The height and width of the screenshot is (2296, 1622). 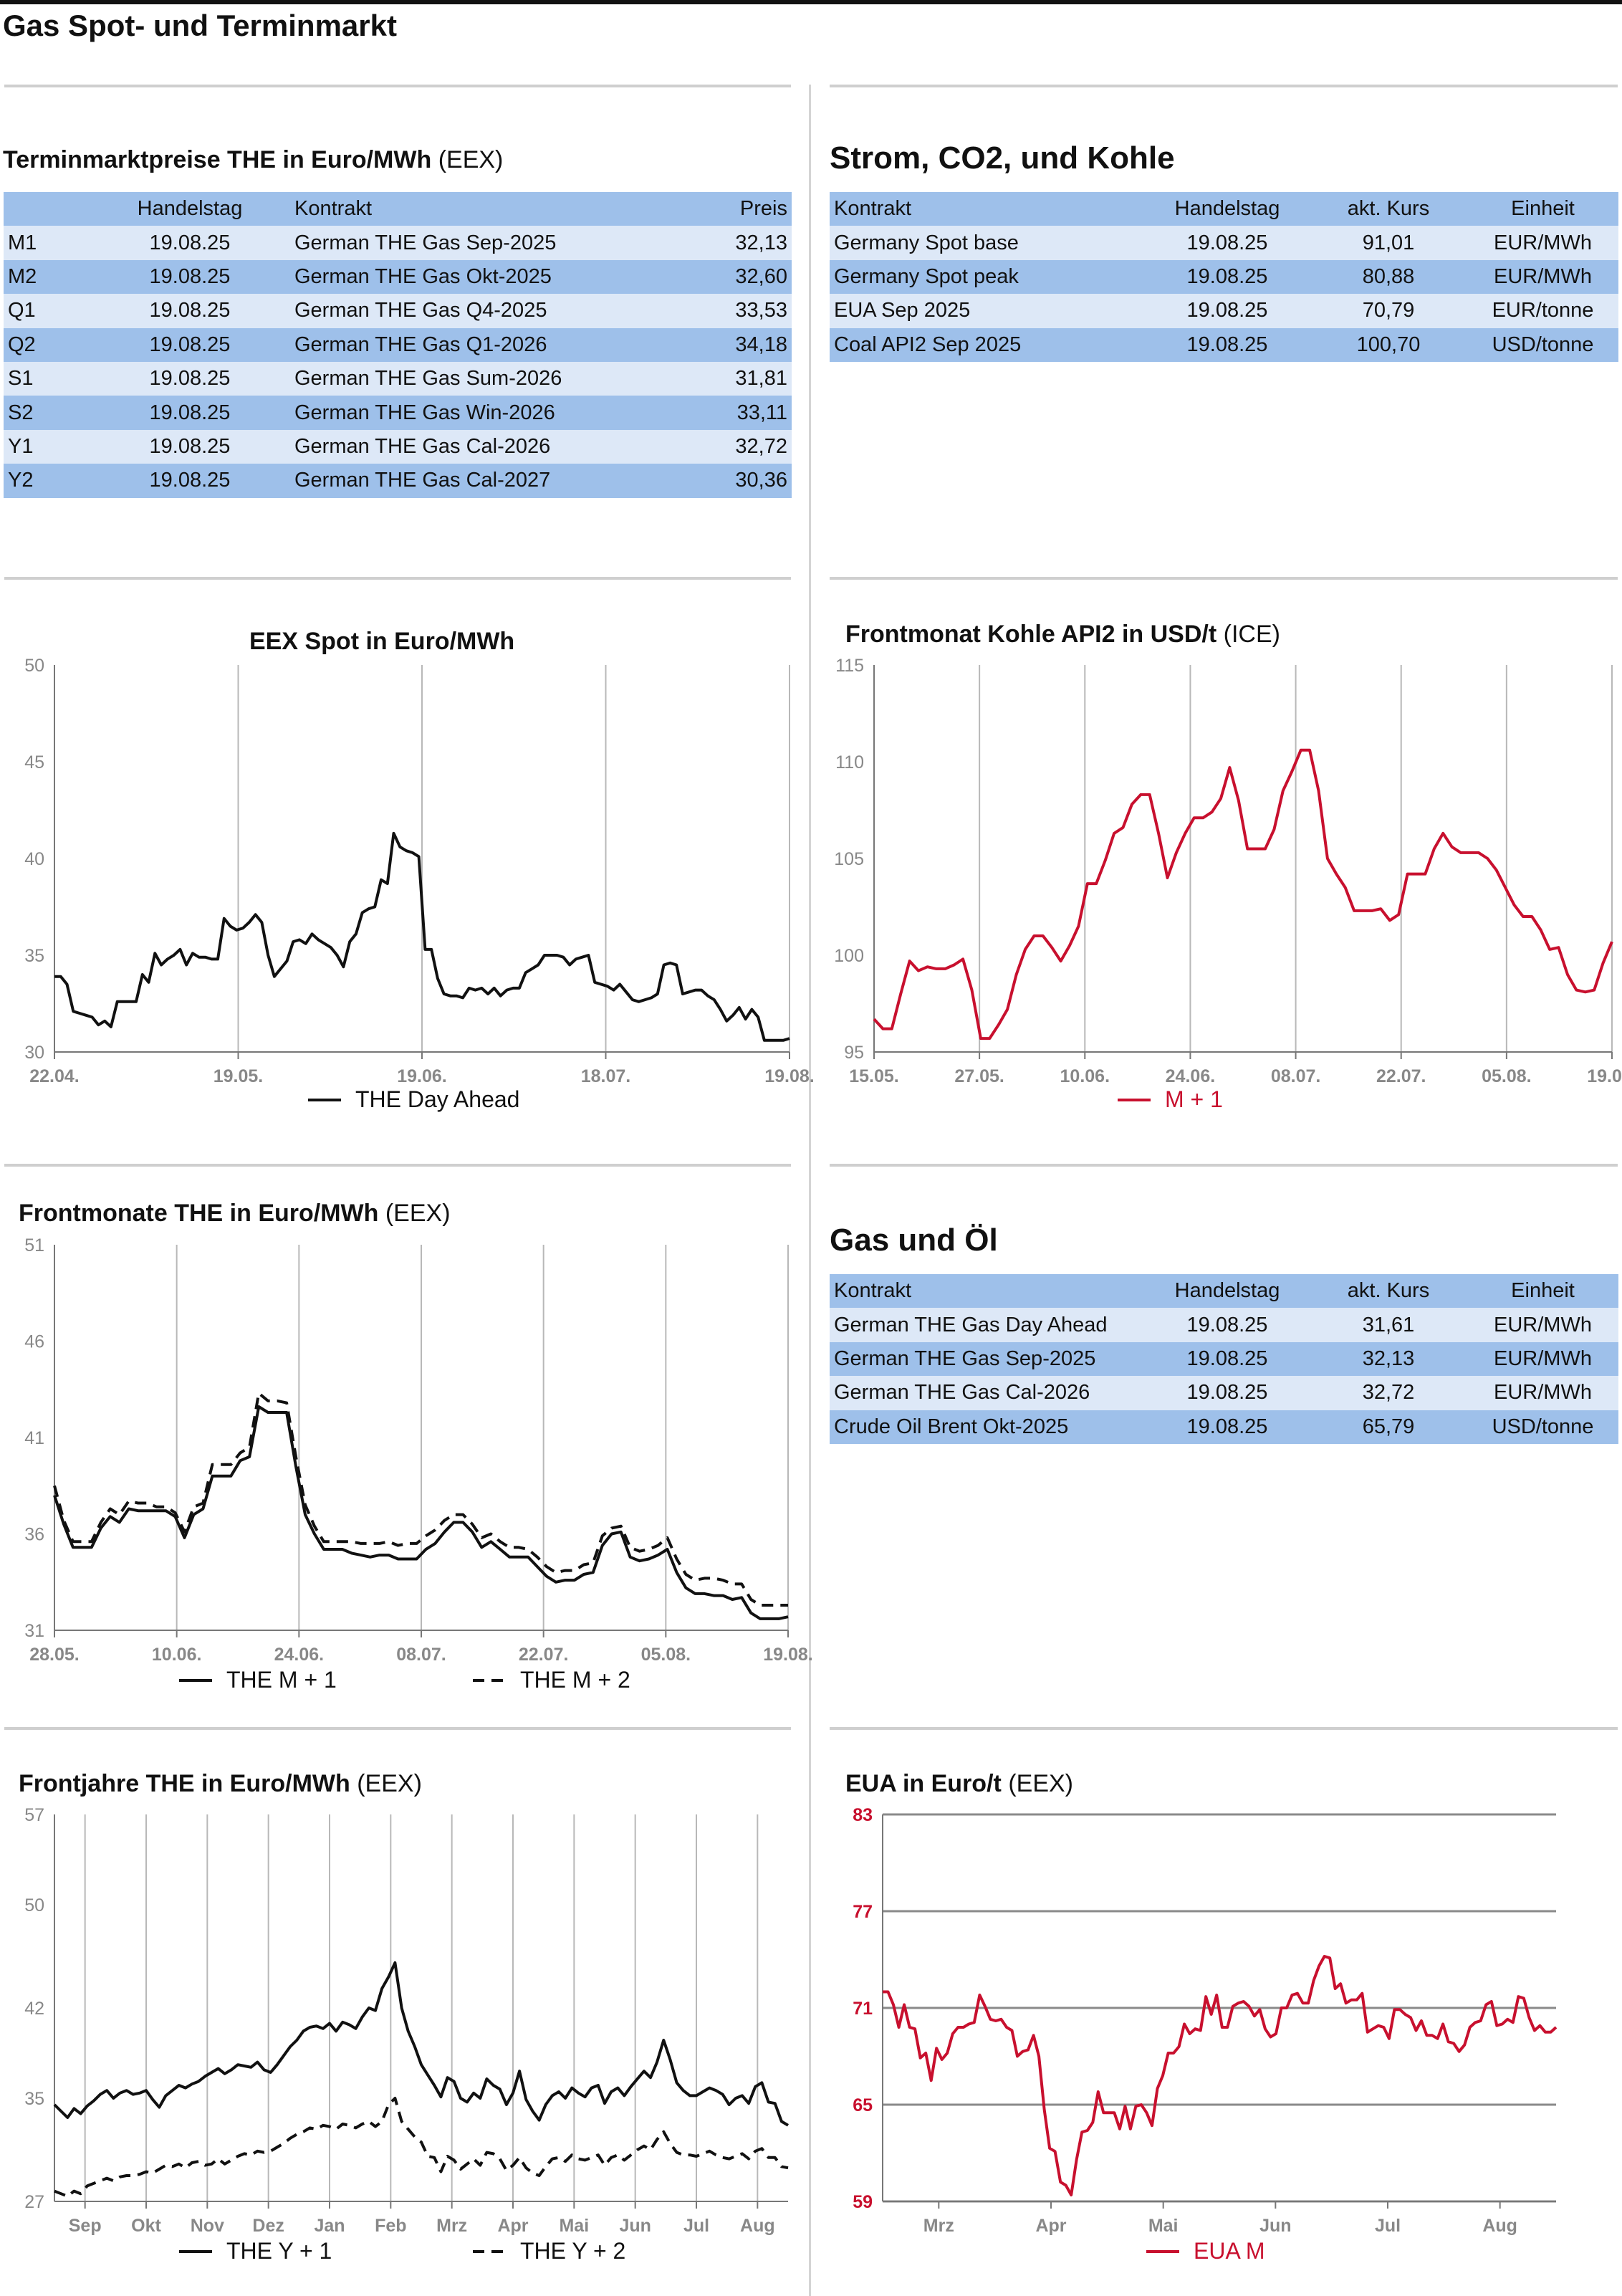 I want to click on x-tick-label: 08.07., so click(x=1296, y=1076).